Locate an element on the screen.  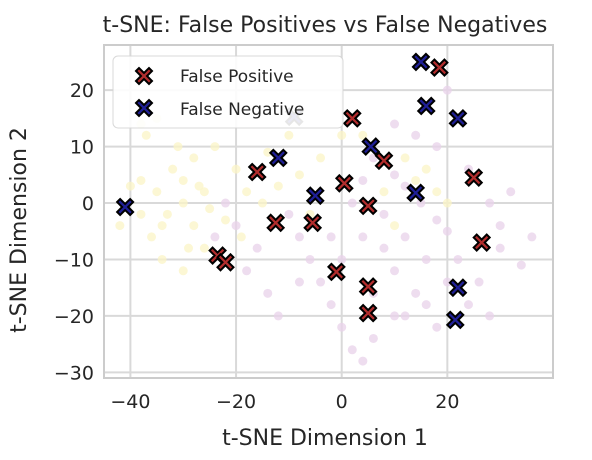
x-tick-label: 20 is located at coordinates (447, 402).